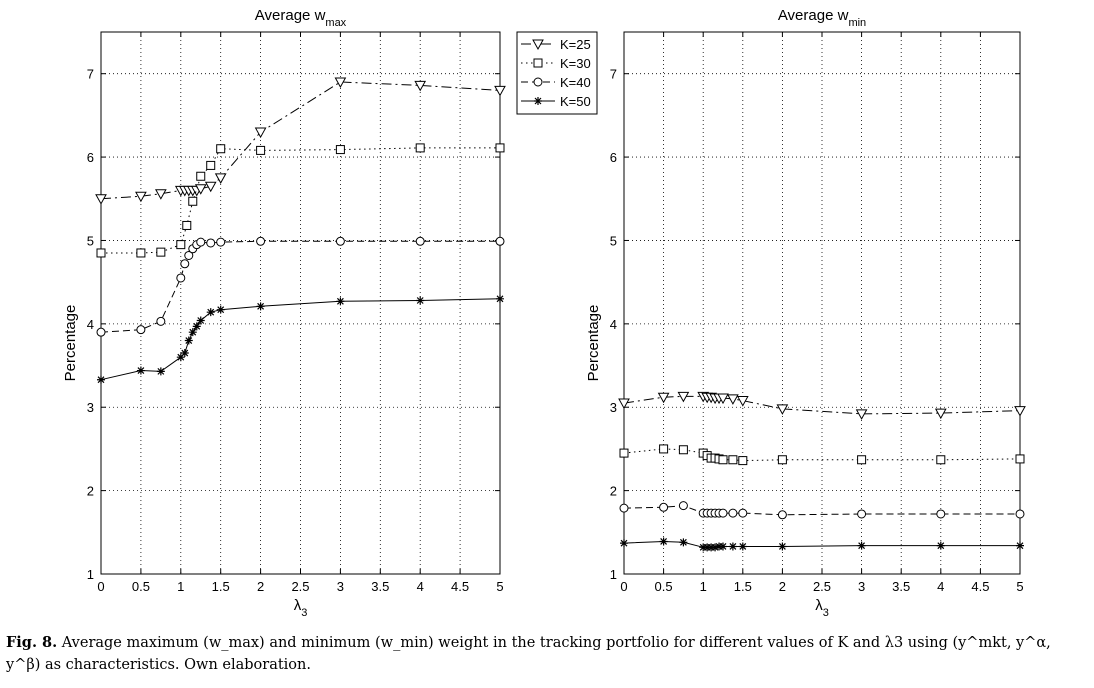 The image size is (1094, 688). What do you see at coordinates (613, 324) in the screenshot?
I see `y-tick-label: 4` at bounding box center [613, 324].